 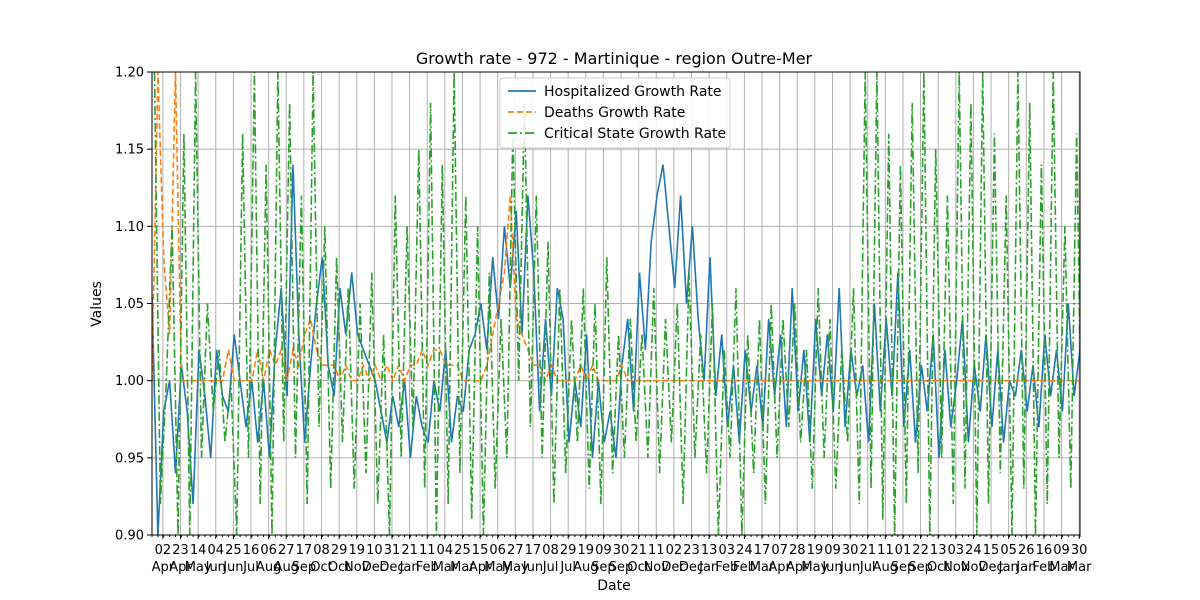 I want to click on x-tick-month-label: Feb, so click(x=726, y=567).